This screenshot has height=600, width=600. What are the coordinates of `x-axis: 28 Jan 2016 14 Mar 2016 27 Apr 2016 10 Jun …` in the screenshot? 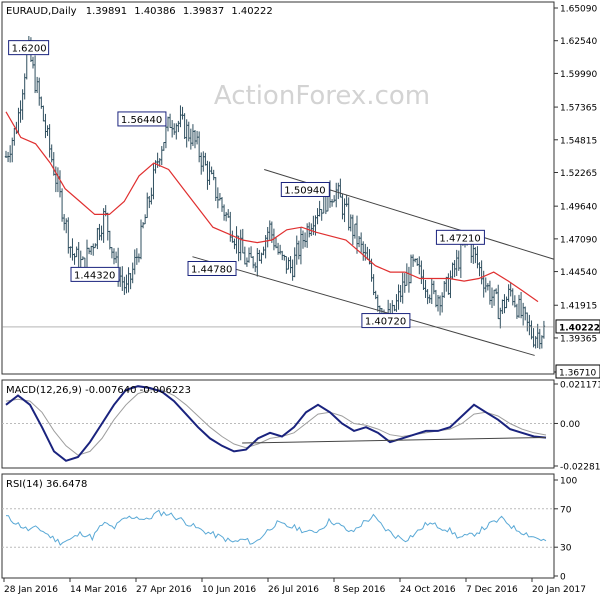 It's located at (294, 586).